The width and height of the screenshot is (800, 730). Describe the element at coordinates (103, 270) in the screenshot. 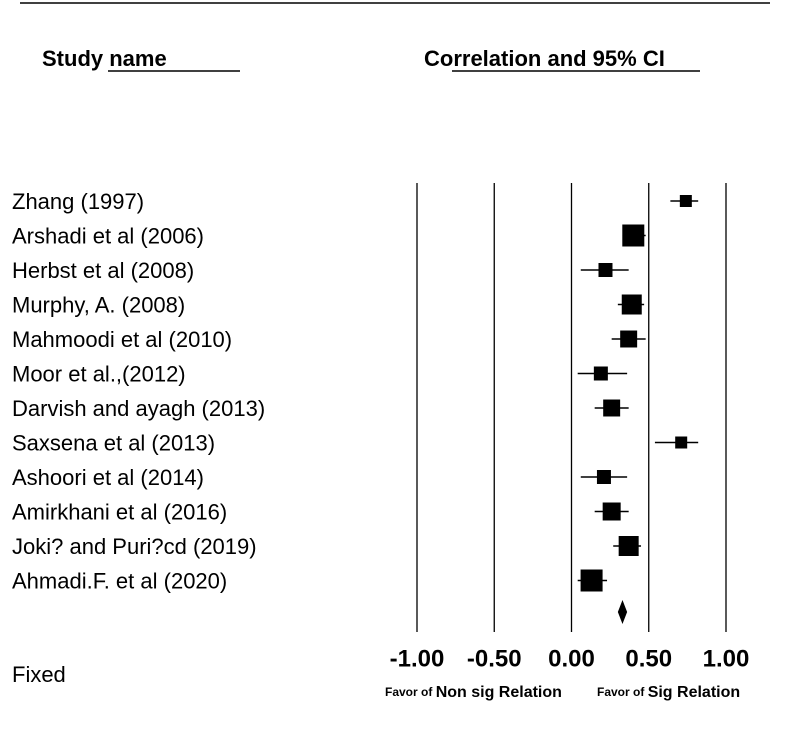

I see `study-name: Herbst et al (2008)` at that location.